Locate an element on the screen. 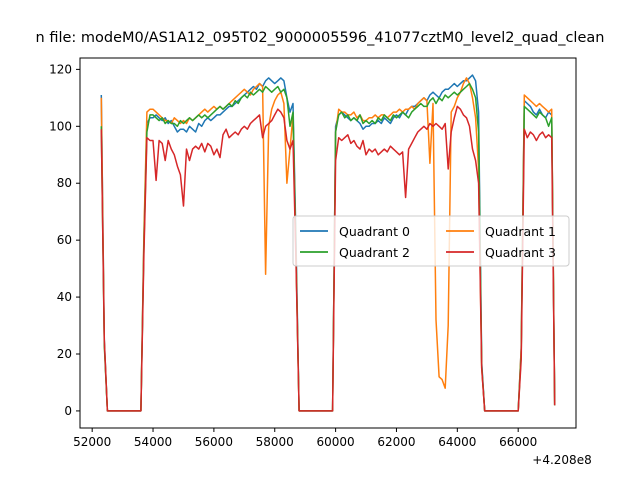  x-tick-label: 54000 is located at coordinates (153, 442).